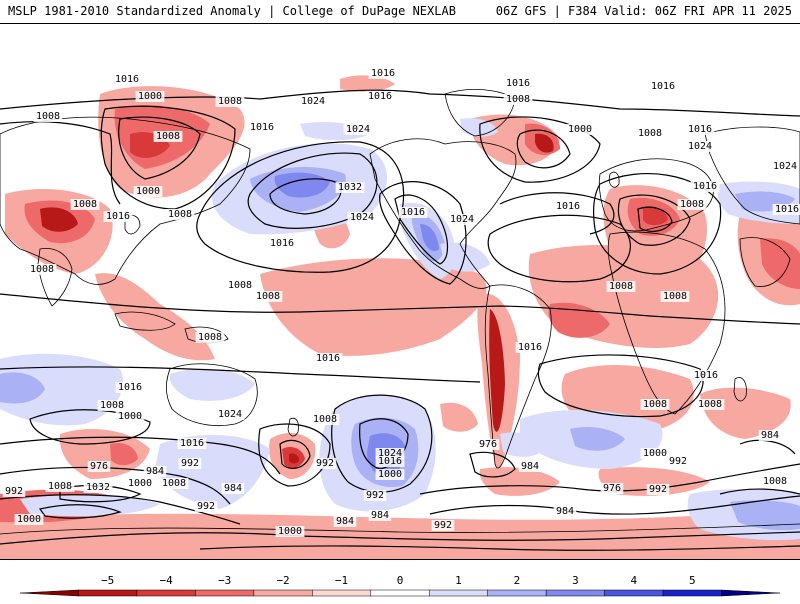  What do you see at coordinates (240, 285) in the screenshot?
I see `isobar-label-l33: 1008` at bounding box center [240, 285].